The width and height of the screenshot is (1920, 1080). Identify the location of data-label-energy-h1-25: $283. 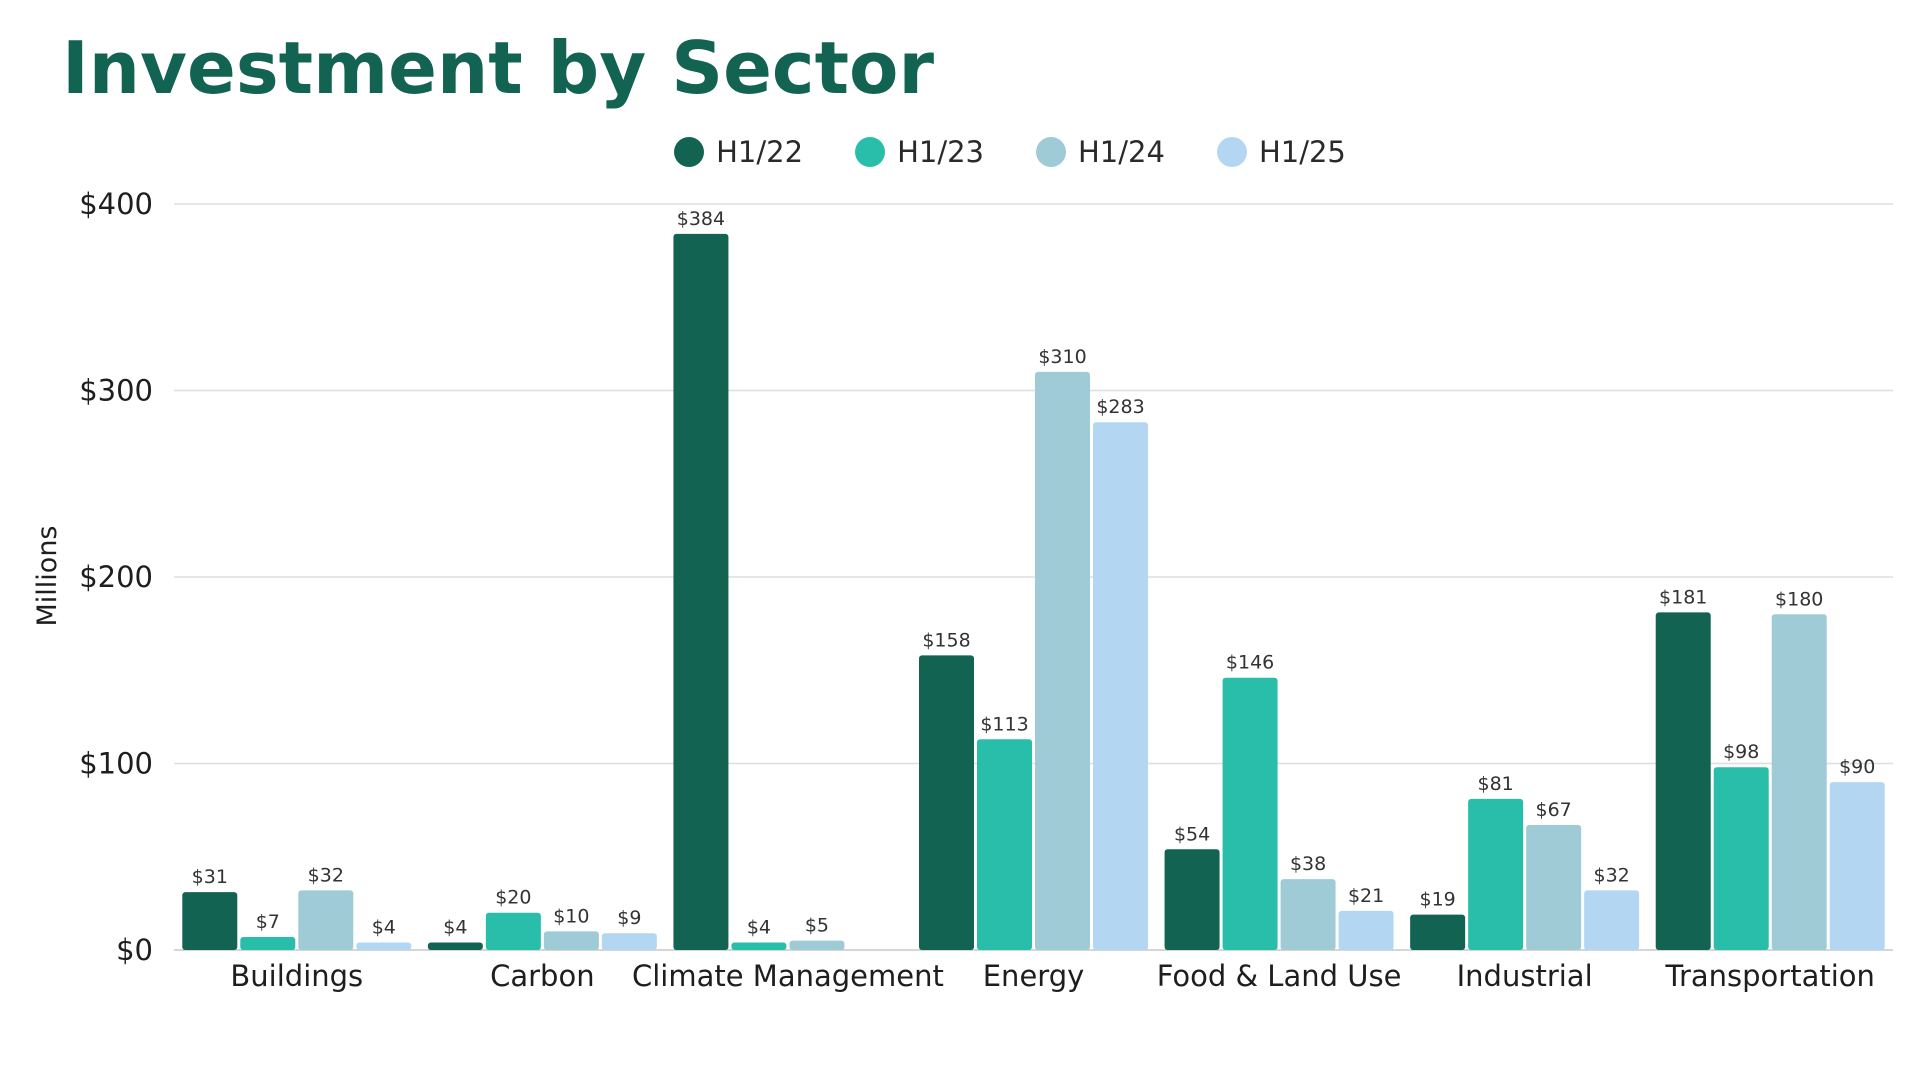
(1120, 407).